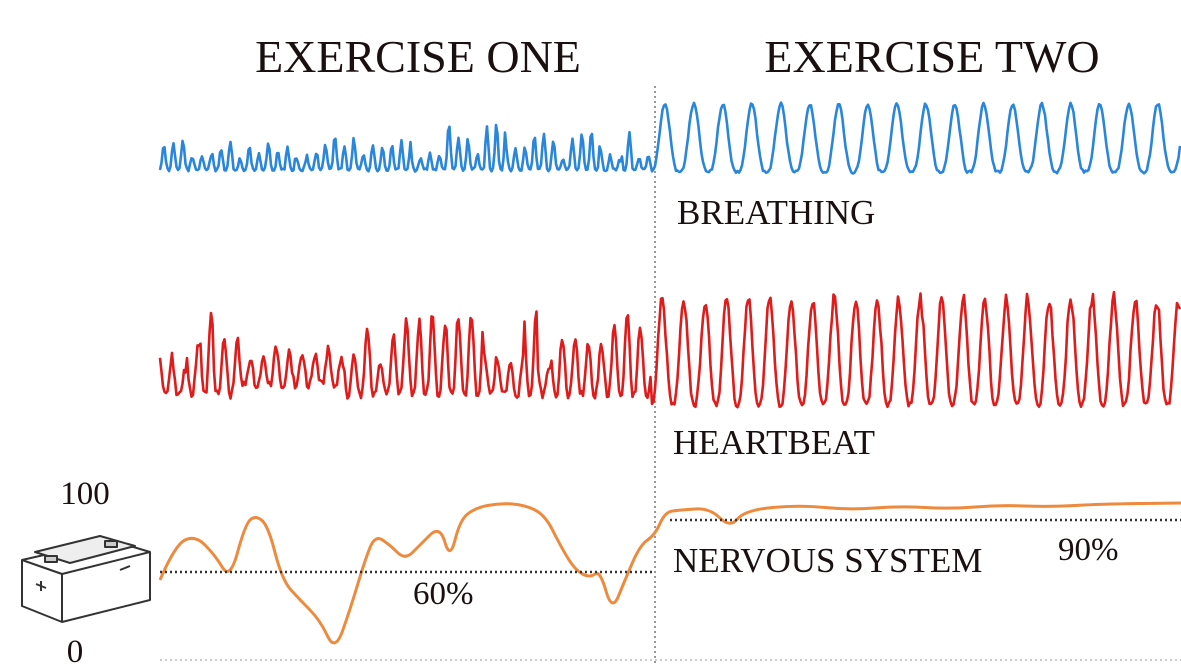 The width and height of the screenshot is (1181, 664). I want to click on breathing-wave, so click(669, 138).